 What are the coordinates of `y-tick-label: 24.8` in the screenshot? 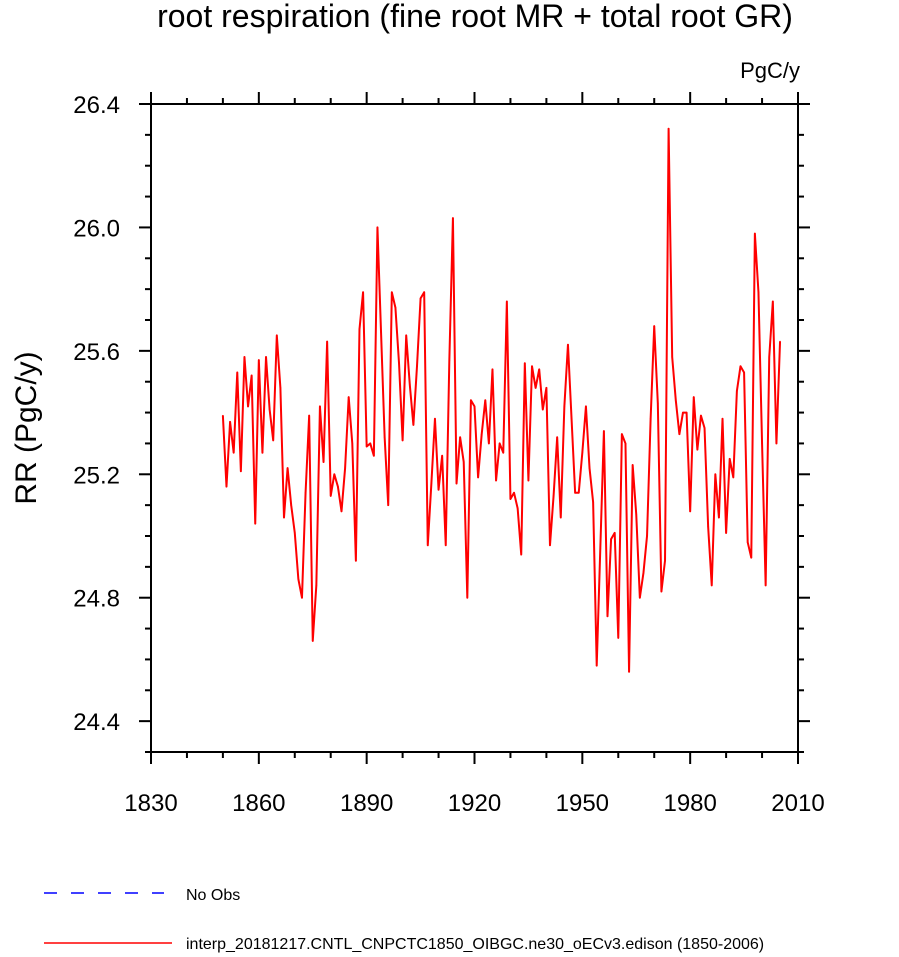 It's located at (96, 599).